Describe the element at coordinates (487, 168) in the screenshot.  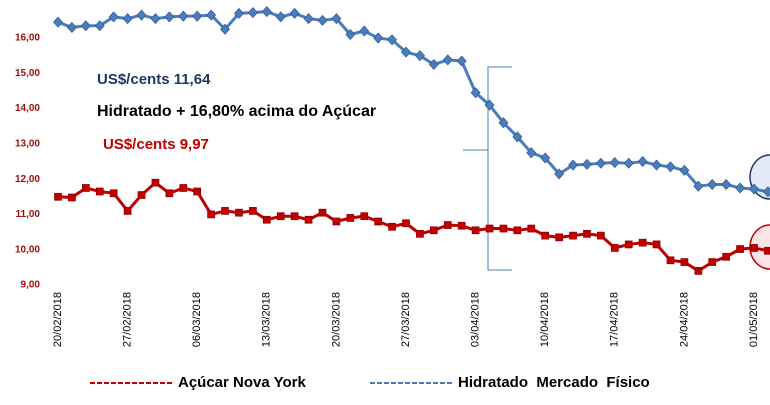
I see `bracket` at that location.